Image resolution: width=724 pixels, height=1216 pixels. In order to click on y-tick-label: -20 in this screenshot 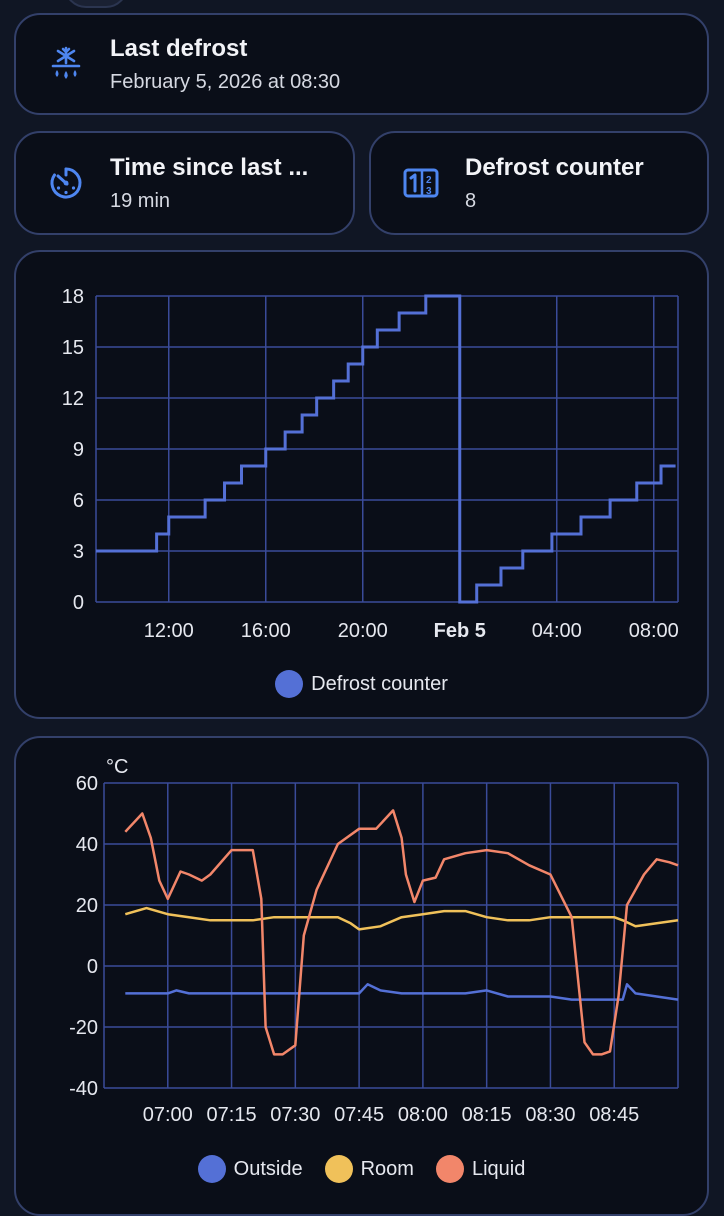, I will do `click(83, 1028)`.